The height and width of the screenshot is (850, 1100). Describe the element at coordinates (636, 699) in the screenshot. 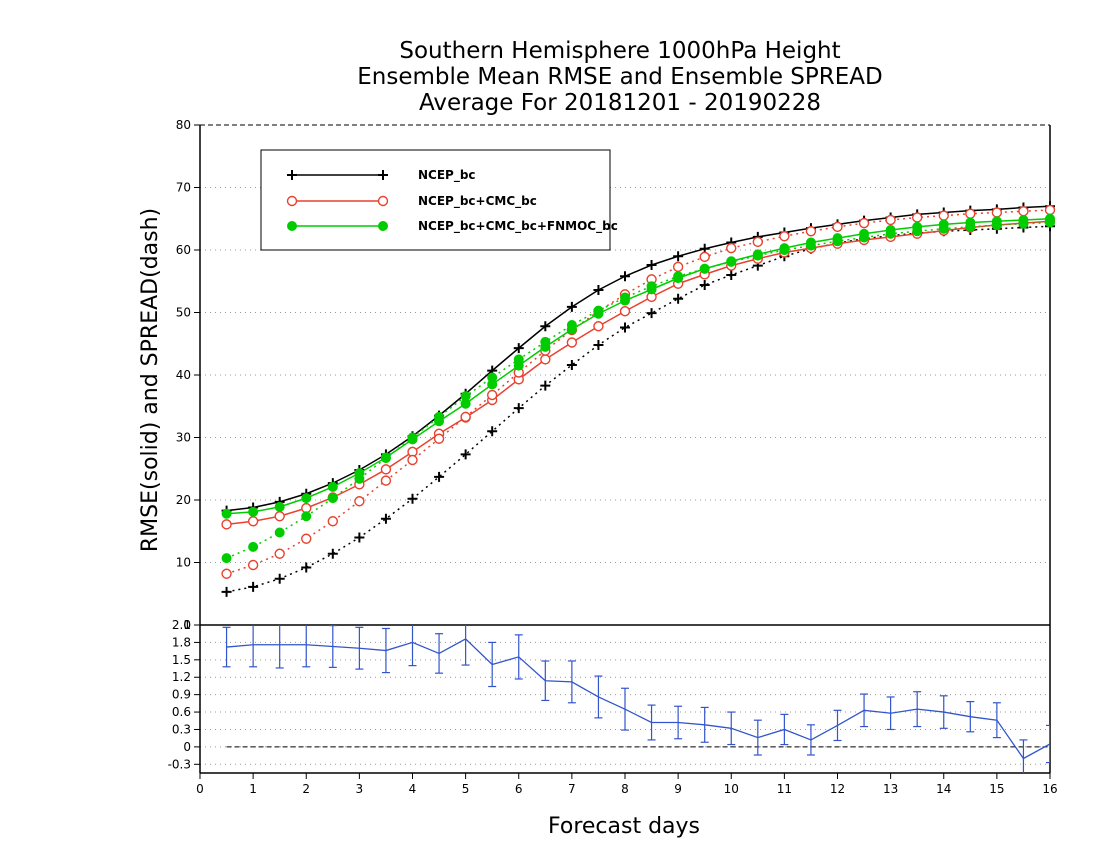

I see `difference-series` at that location.